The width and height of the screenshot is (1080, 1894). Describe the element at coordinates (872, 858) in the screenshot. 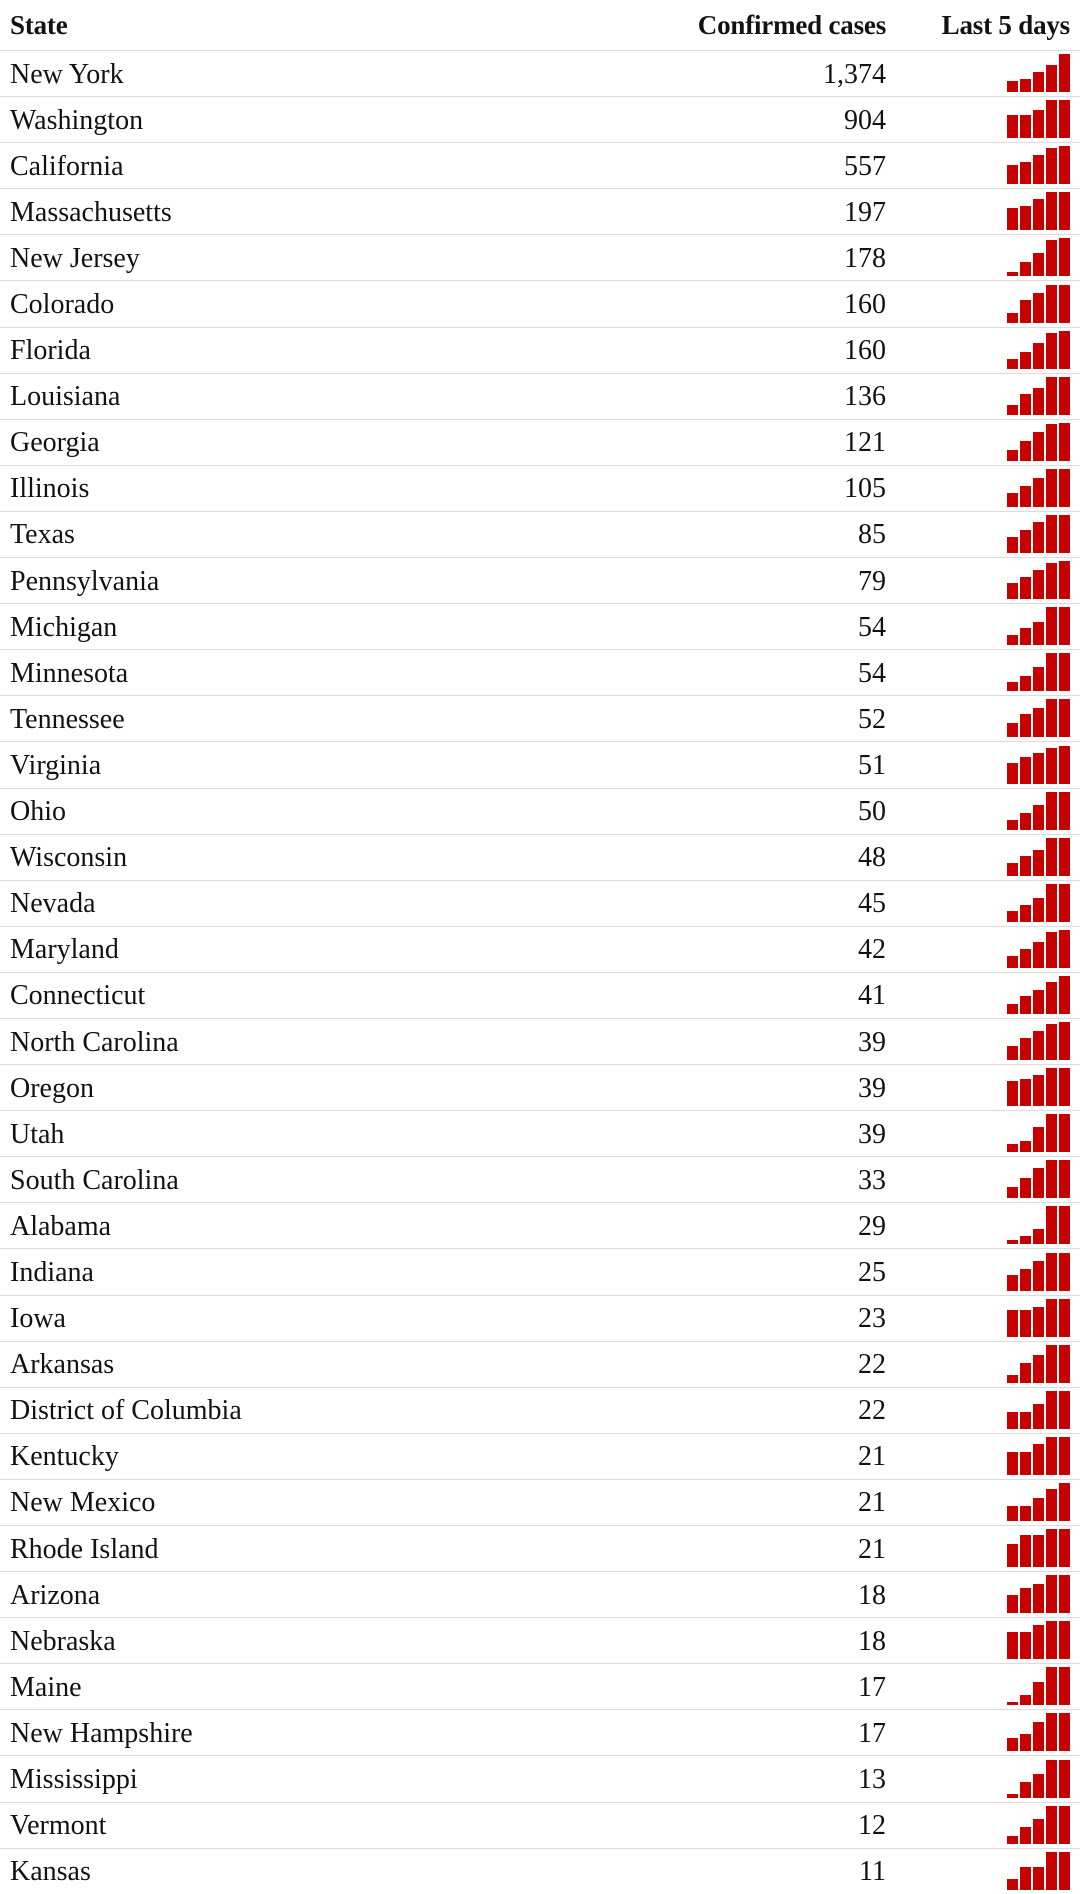

I see `cases-value: 48` at that location.